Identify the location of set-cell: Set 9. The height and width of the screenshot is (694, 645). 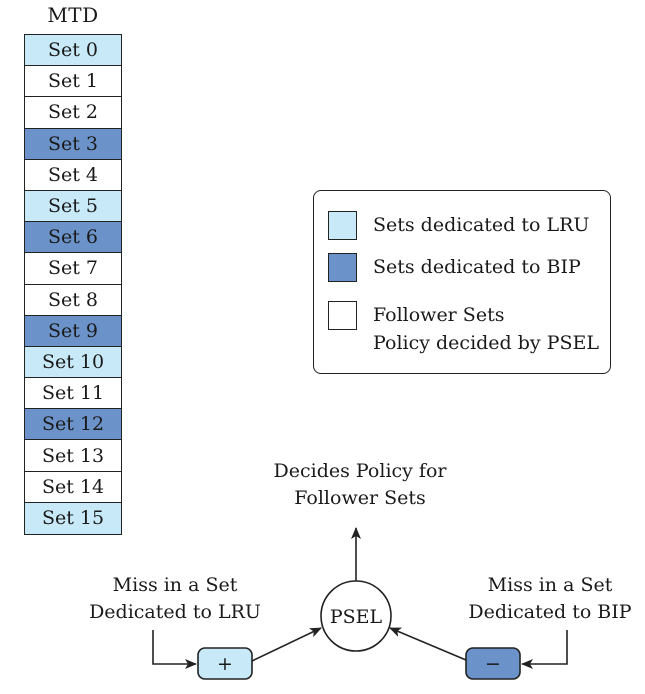
(73, 331).